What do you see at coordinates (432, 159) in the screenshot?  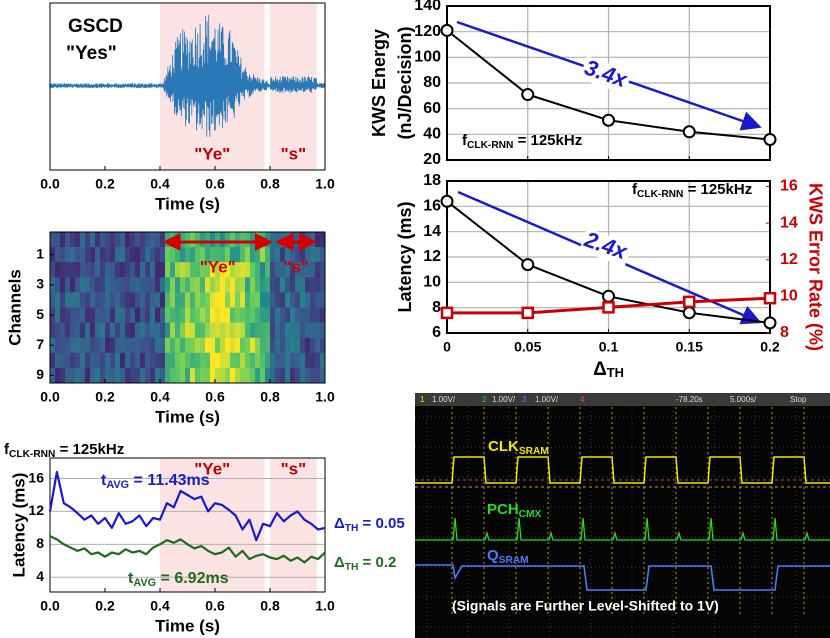 I see `y-tick-label: 20` at bounding box center [432, 159].